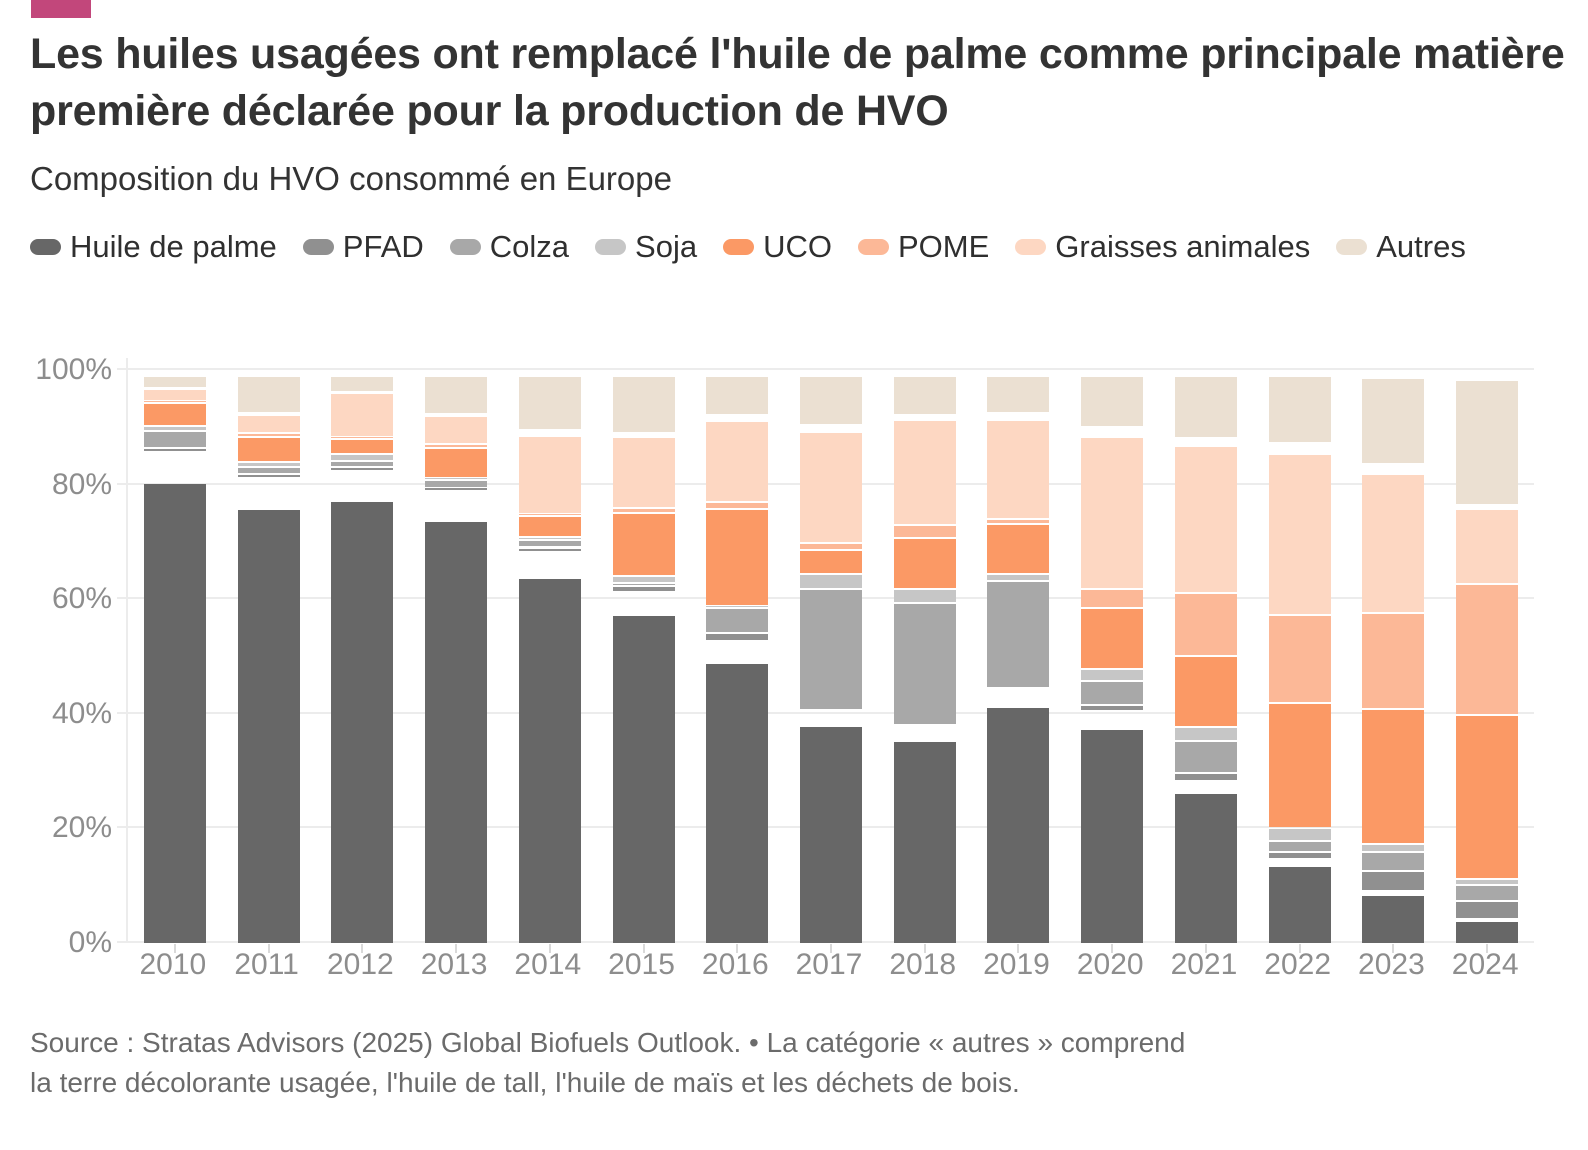 Image resolution: width=1588 pixels, height=1150 pixels. What do you see at coordinates (830, 400) in the screenshot?
I see `segment-2017-autres` at bounding box center [830, 400].